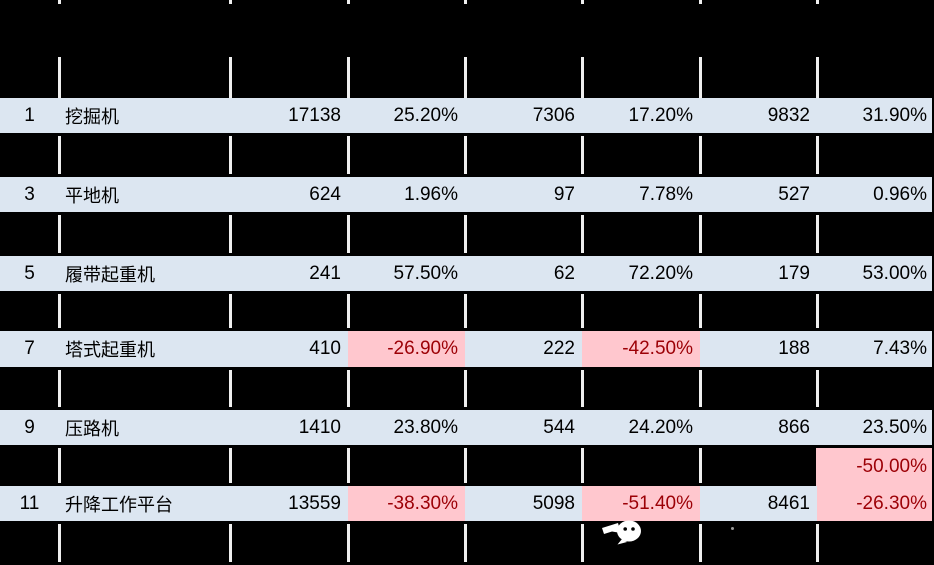 The image size is (934, 565). I want to click on value-cell: 8461, so click(788, 503).